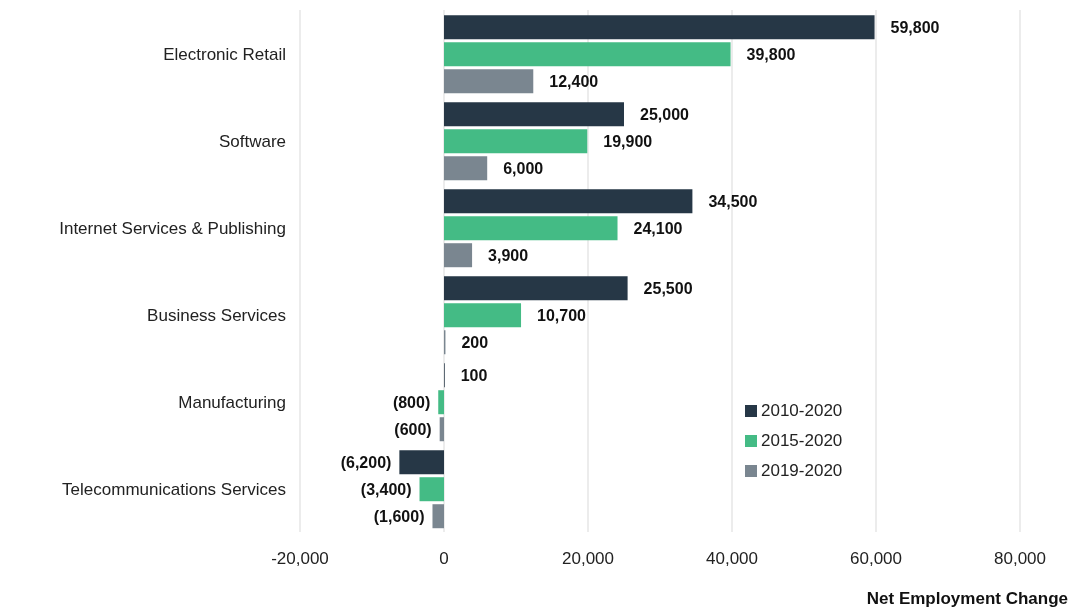  What do you see at coordinates (508, 255) in the screenshot?
I see `data-label: 3,900` at bounding box center [508, 255].